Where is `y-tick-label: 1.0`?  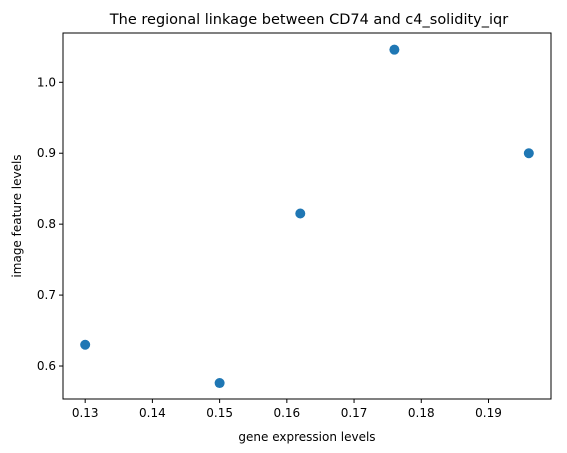 y-tick-label: 1.0 is located at coordinates (46, 82).